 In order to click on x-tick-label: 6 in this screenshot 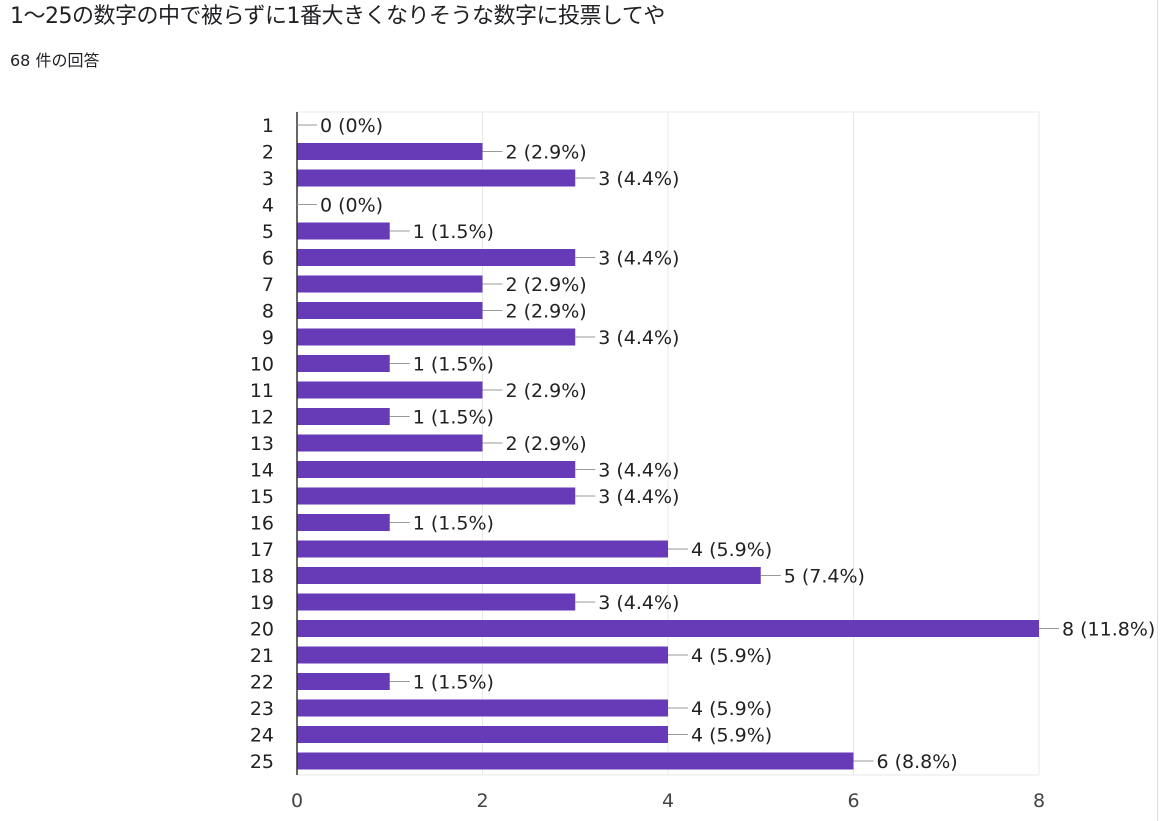, I will do `click(853, 801)`.